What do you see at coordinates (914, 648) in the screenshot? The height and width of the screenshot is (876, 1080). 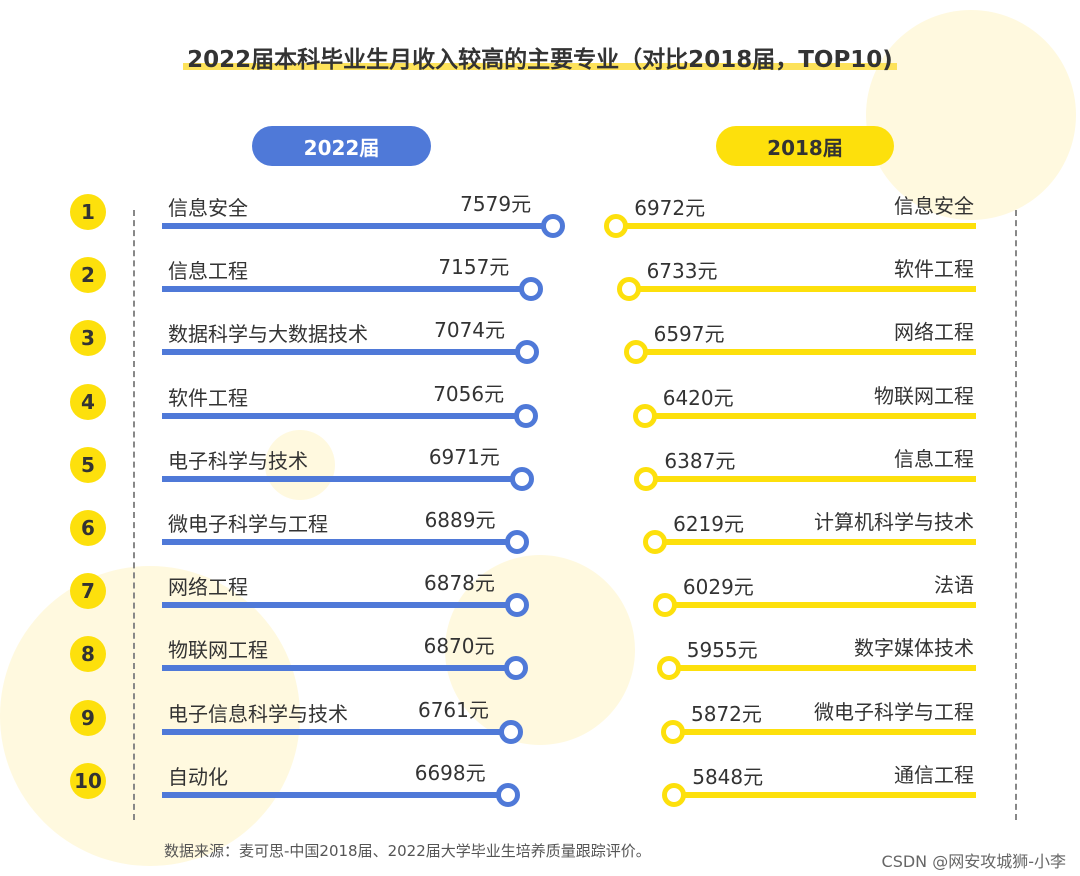 I see `category-2018: 数字媒体技术` at bounding box center [914, 648].